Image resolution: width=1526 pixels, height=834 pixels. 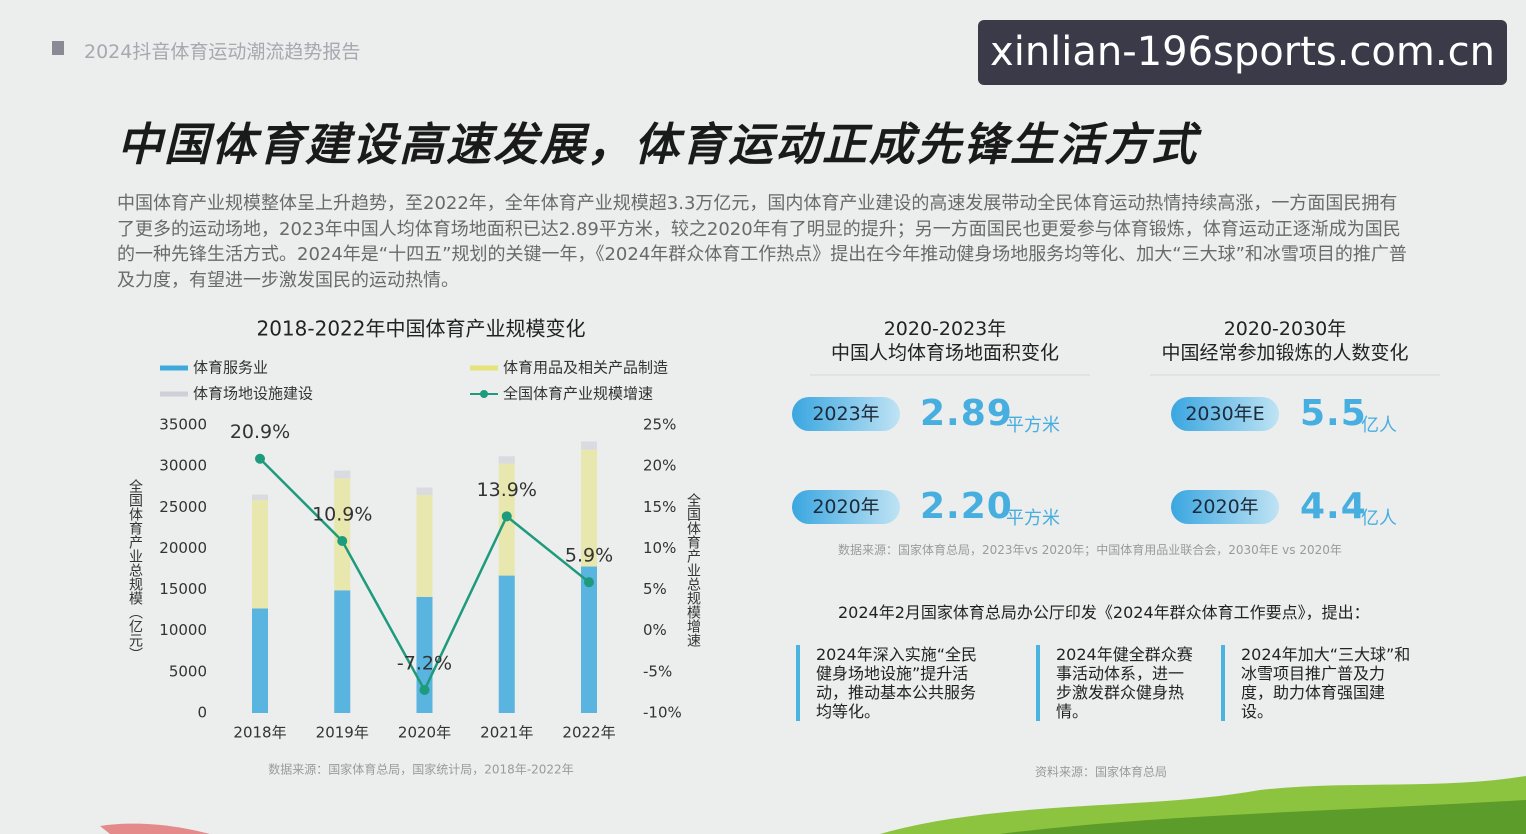 I want to click on x-tick-label: 2022年, so click(x=588, y=733).